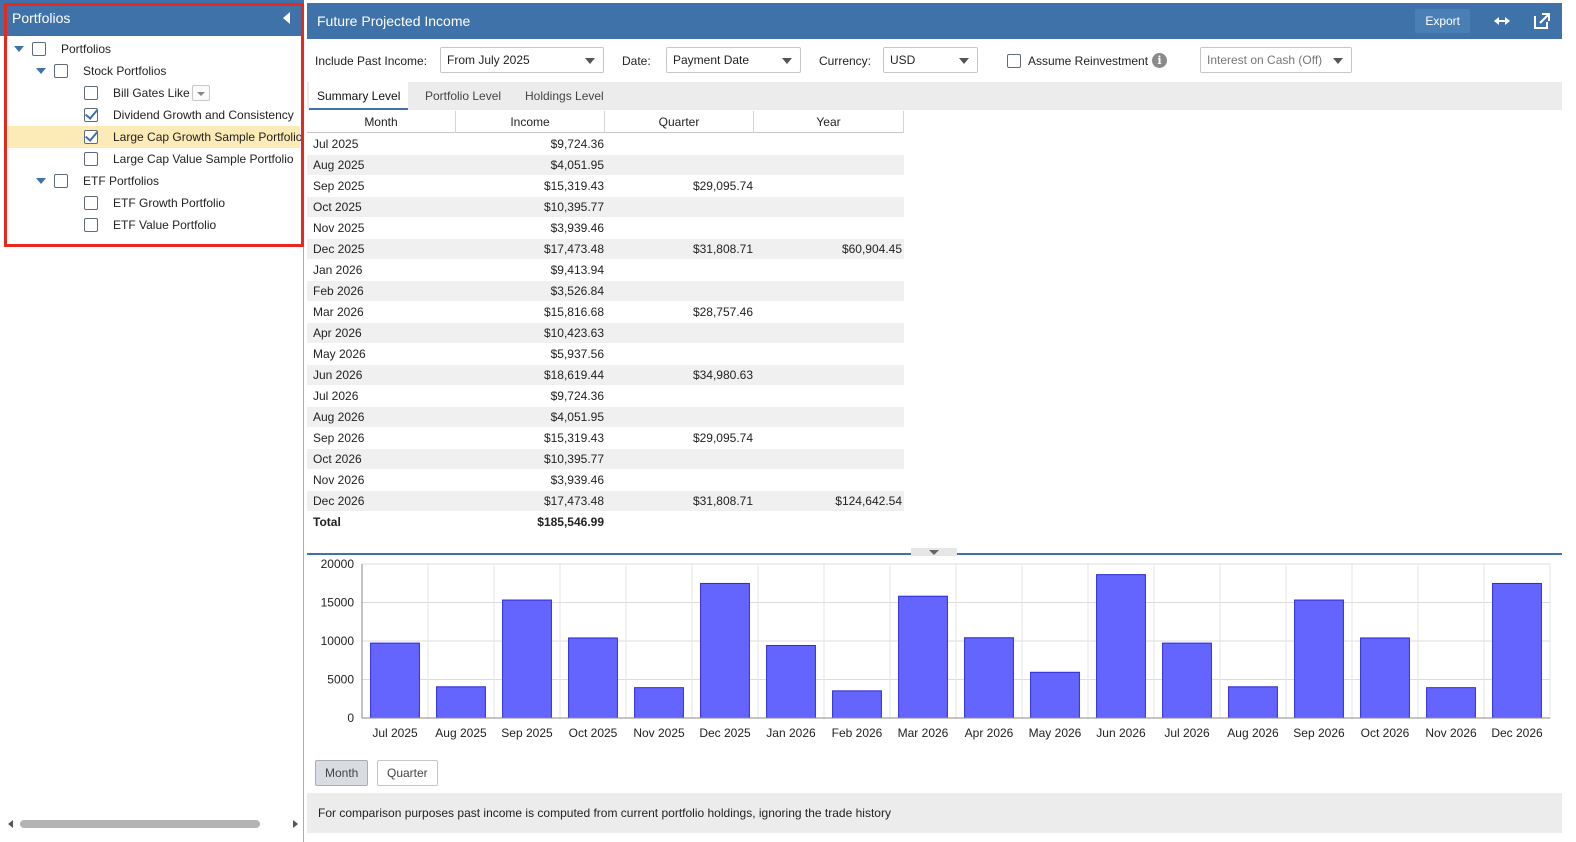 The height and width of the screenshot is (842, 1576). What do you see at coordinates (337, 207) in the screenshot?
I see `month-cell: Oct 2025` at bounding box center [337, 207].